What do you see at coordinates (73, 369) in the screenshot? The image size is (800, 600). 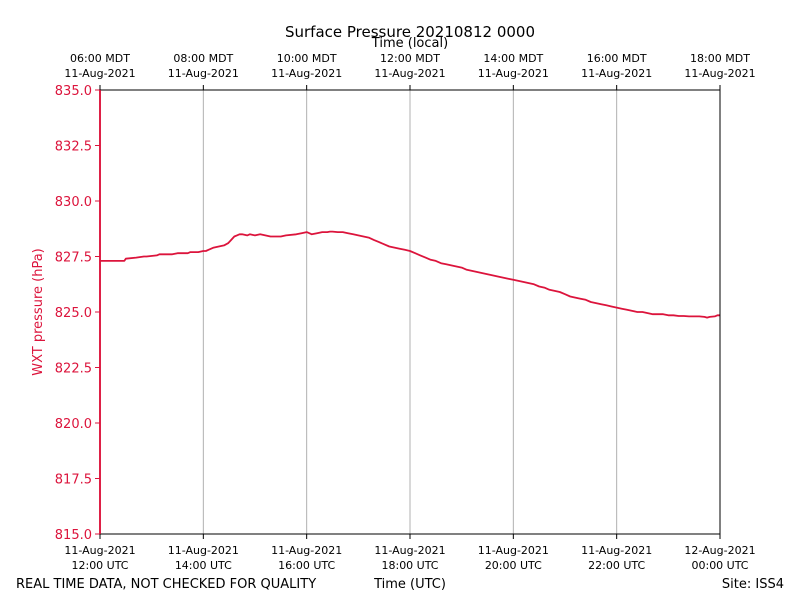 I see `y-tick-label: 822.5` at bounding box center [73, 369].